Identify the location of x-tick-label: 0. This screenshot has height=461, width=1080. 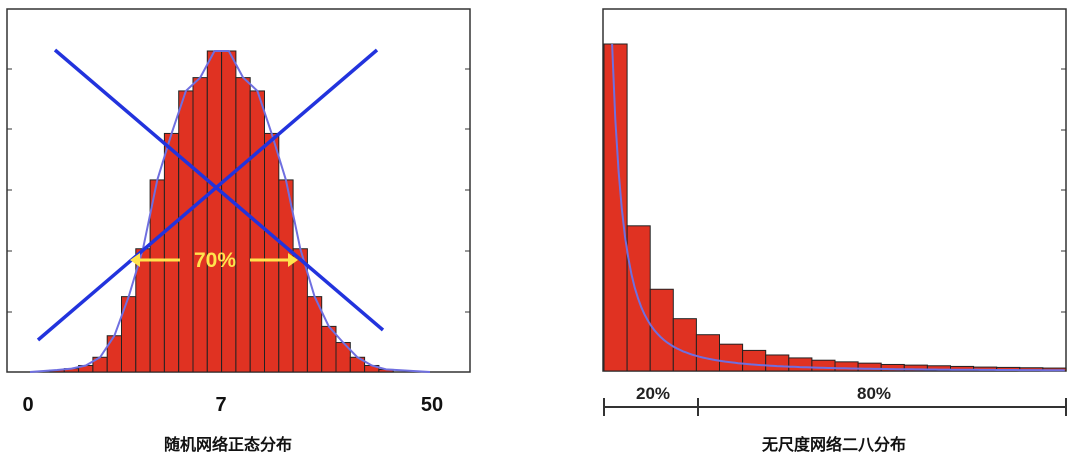
(27, 405).